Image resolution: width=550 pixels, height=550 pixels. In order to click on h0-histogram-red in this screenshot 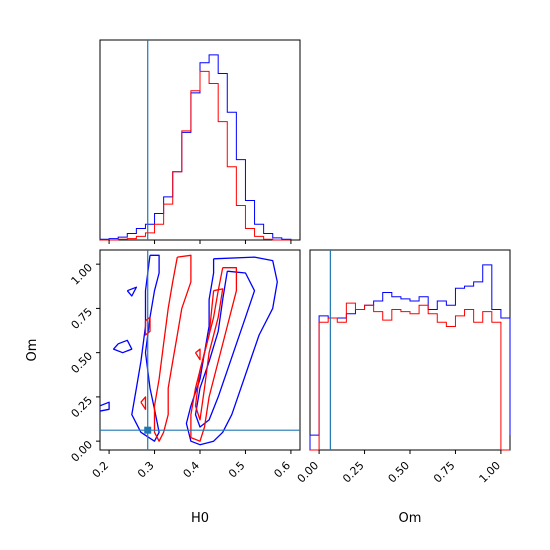, I will do `click(195, 155)`.